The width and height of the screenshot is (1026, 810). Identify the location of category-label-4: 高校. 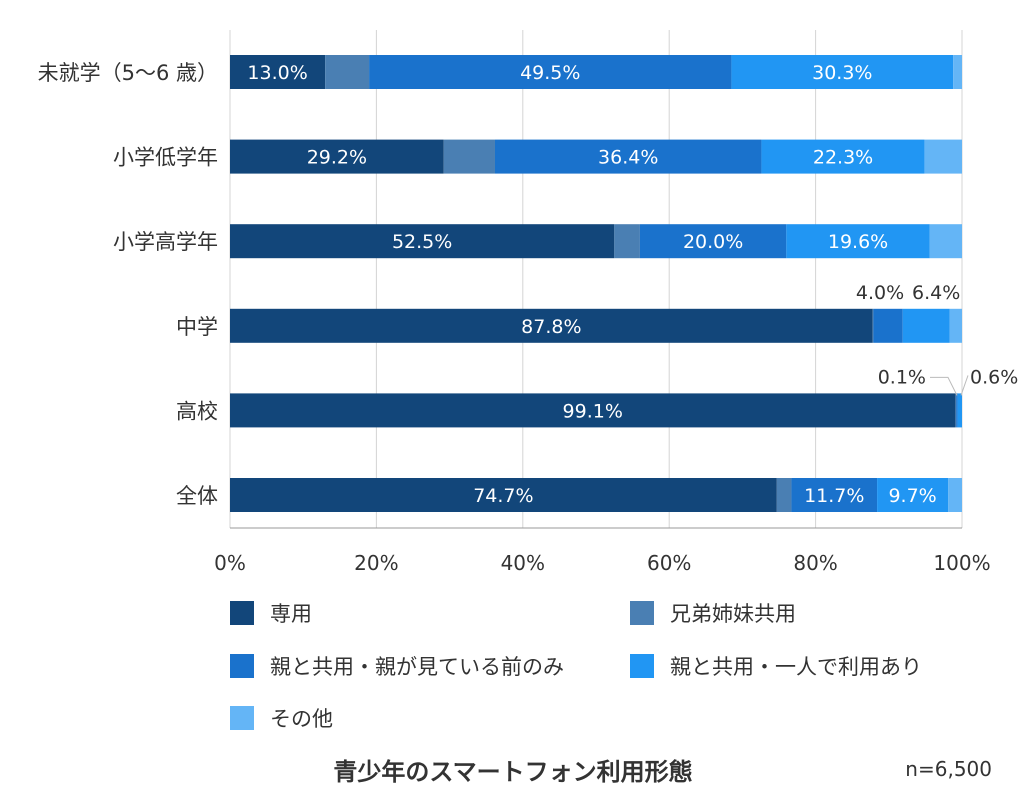
(197, 411).